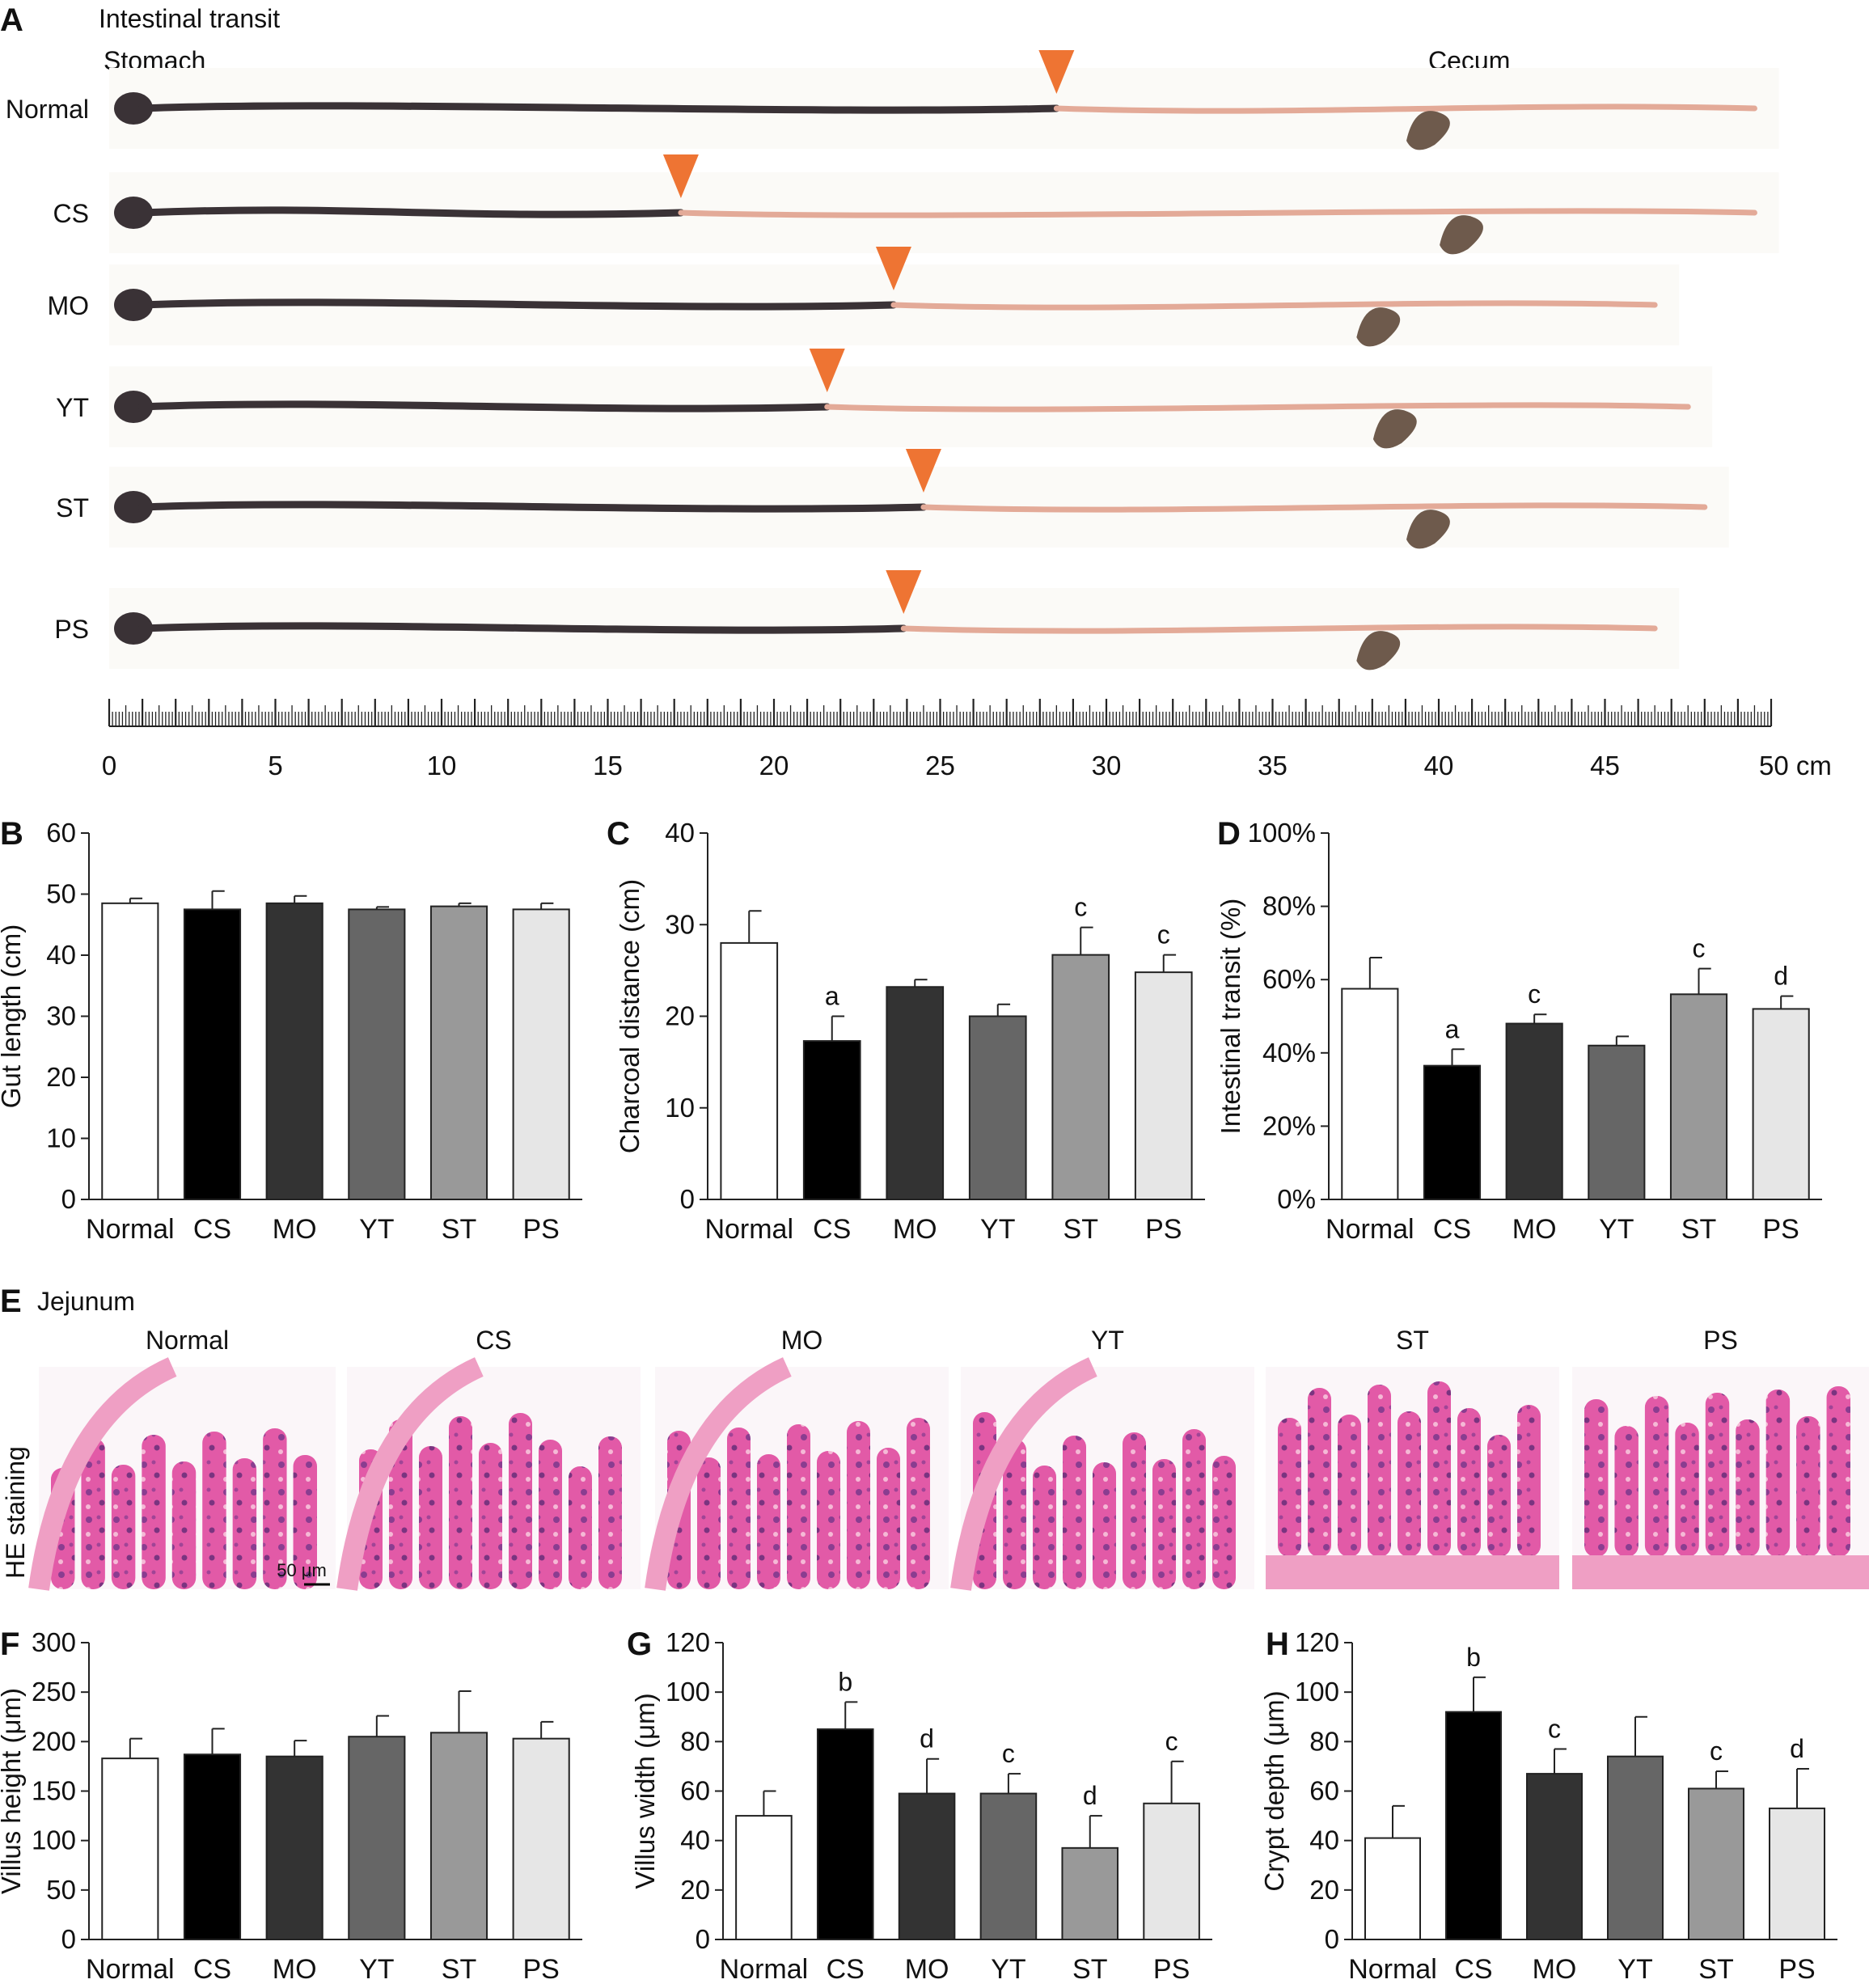  Describe the element at coordinates (863, 297) in the screenshot. I see `gut-row-mo: MO` at that location.